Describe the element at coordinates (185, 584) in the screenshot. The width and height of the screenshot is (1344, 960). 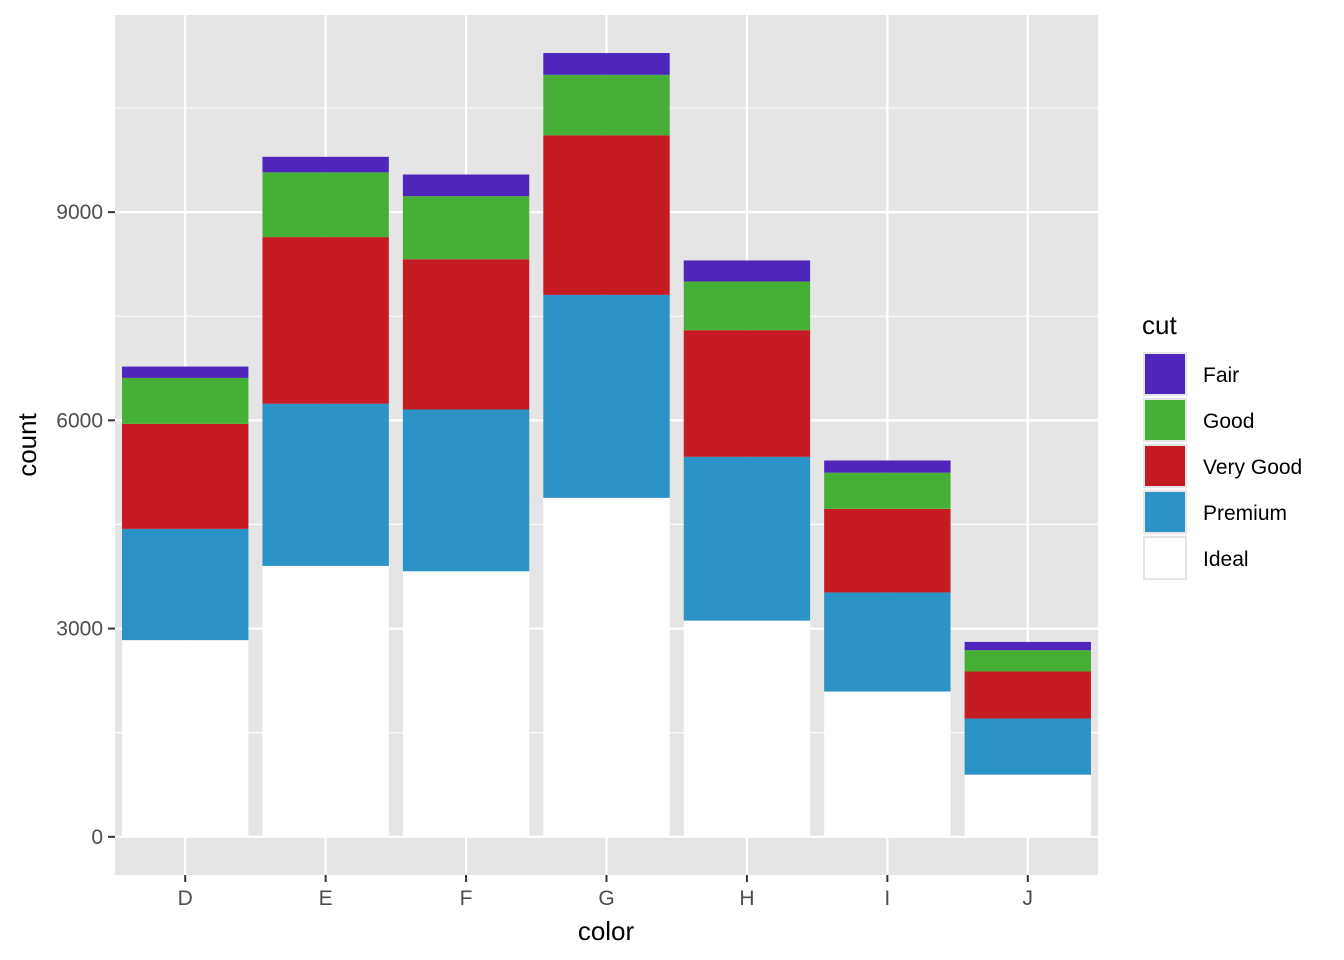
I see `bar-segment-D-premium` at that location.